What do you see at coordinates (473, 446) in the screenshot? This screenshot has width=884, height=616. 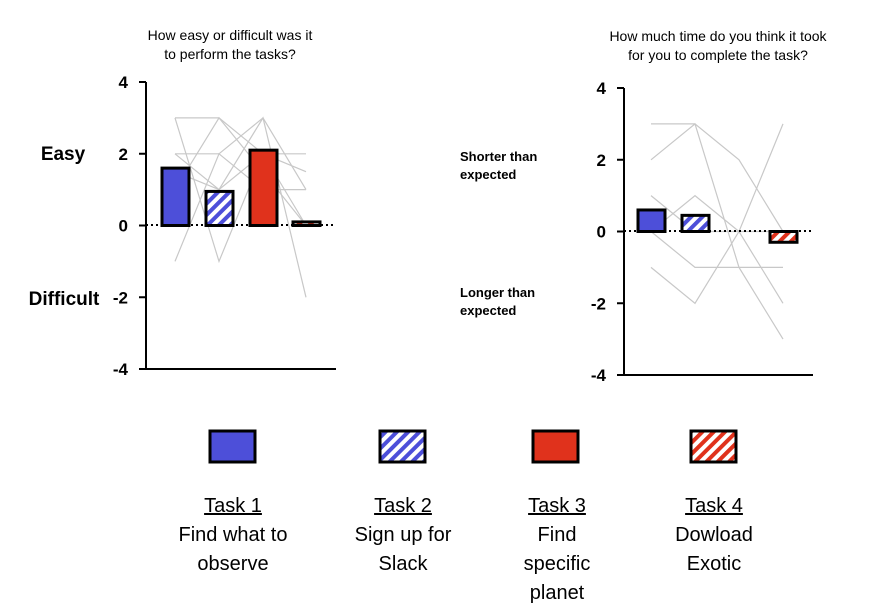 I see `legend-swatches` at bounding box center [473, 446].